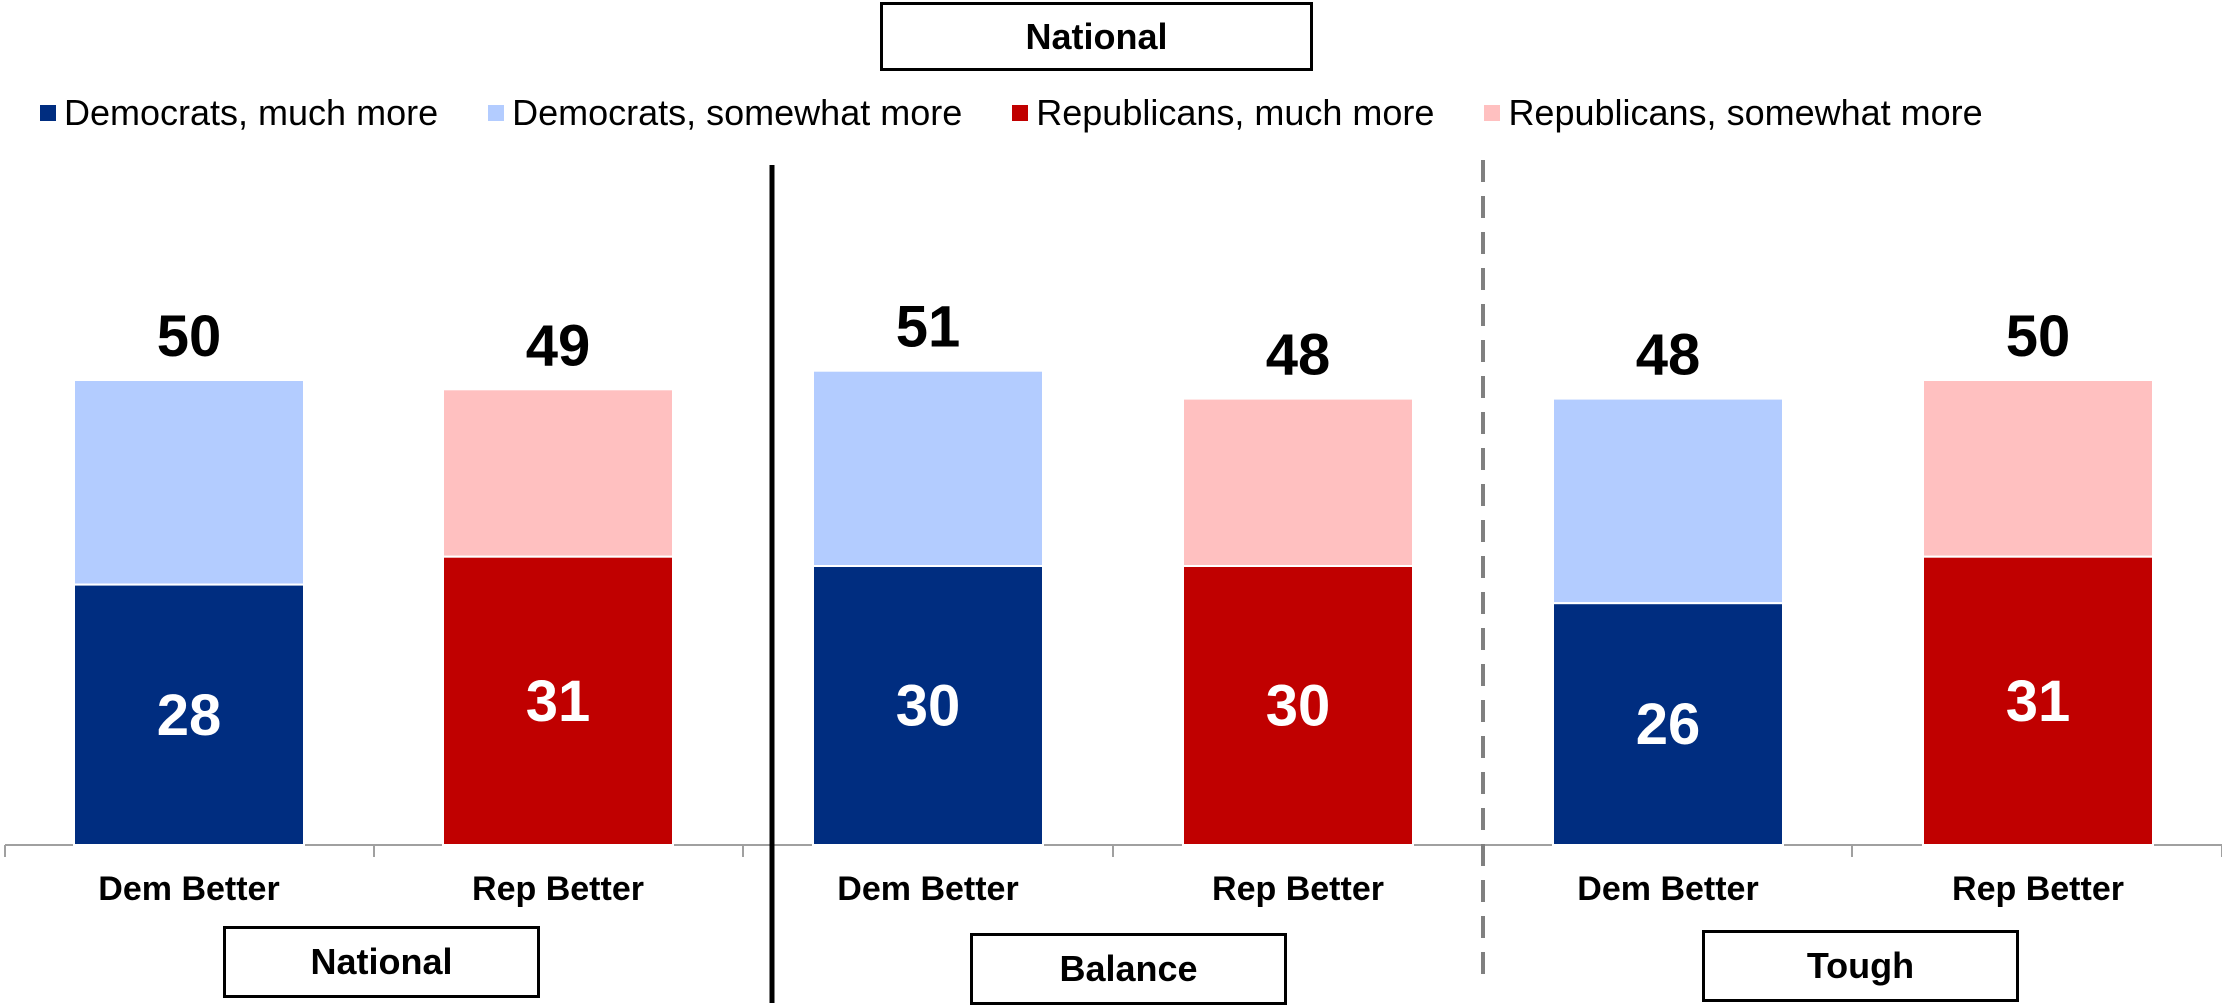  What do you see at coordinates (189, 336) in the screenshot?
I see `data-label-total-0: 50` at bounding box center [189, 336].